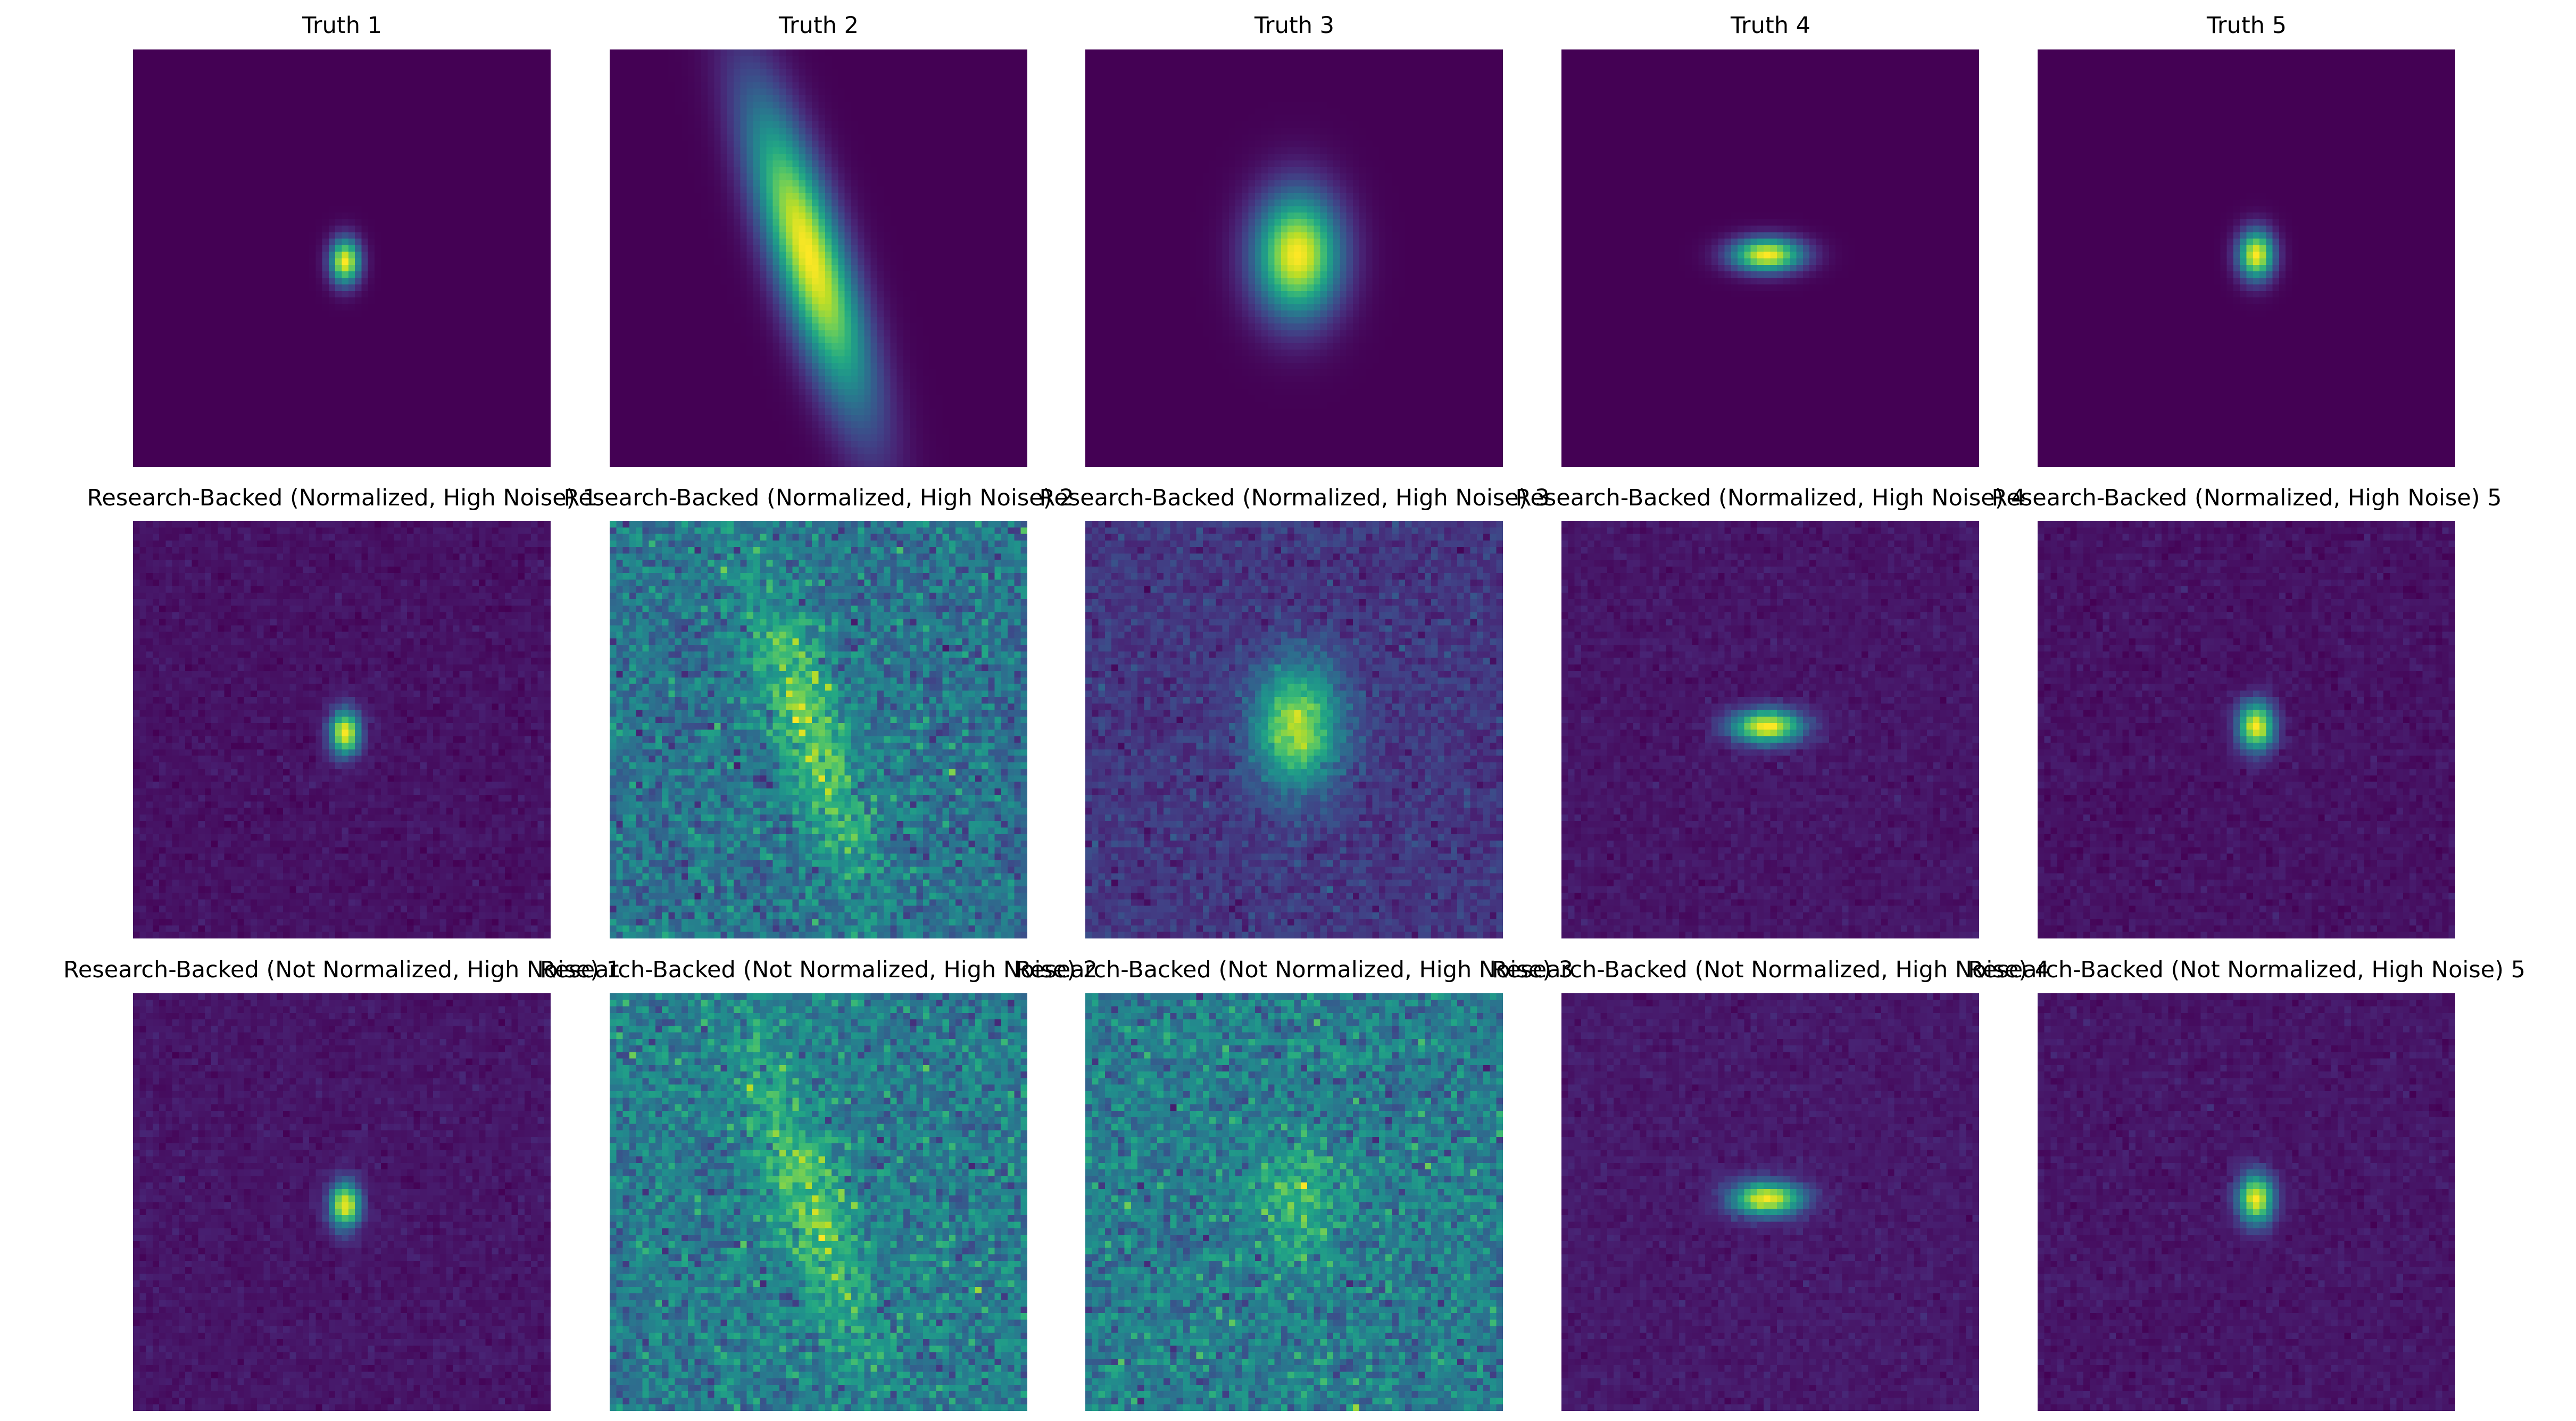 The image size is (2576, 1421). Describe the element at coordinates (818, 26) in the screenshot. I see `panel-title: Truth 2` at that location.